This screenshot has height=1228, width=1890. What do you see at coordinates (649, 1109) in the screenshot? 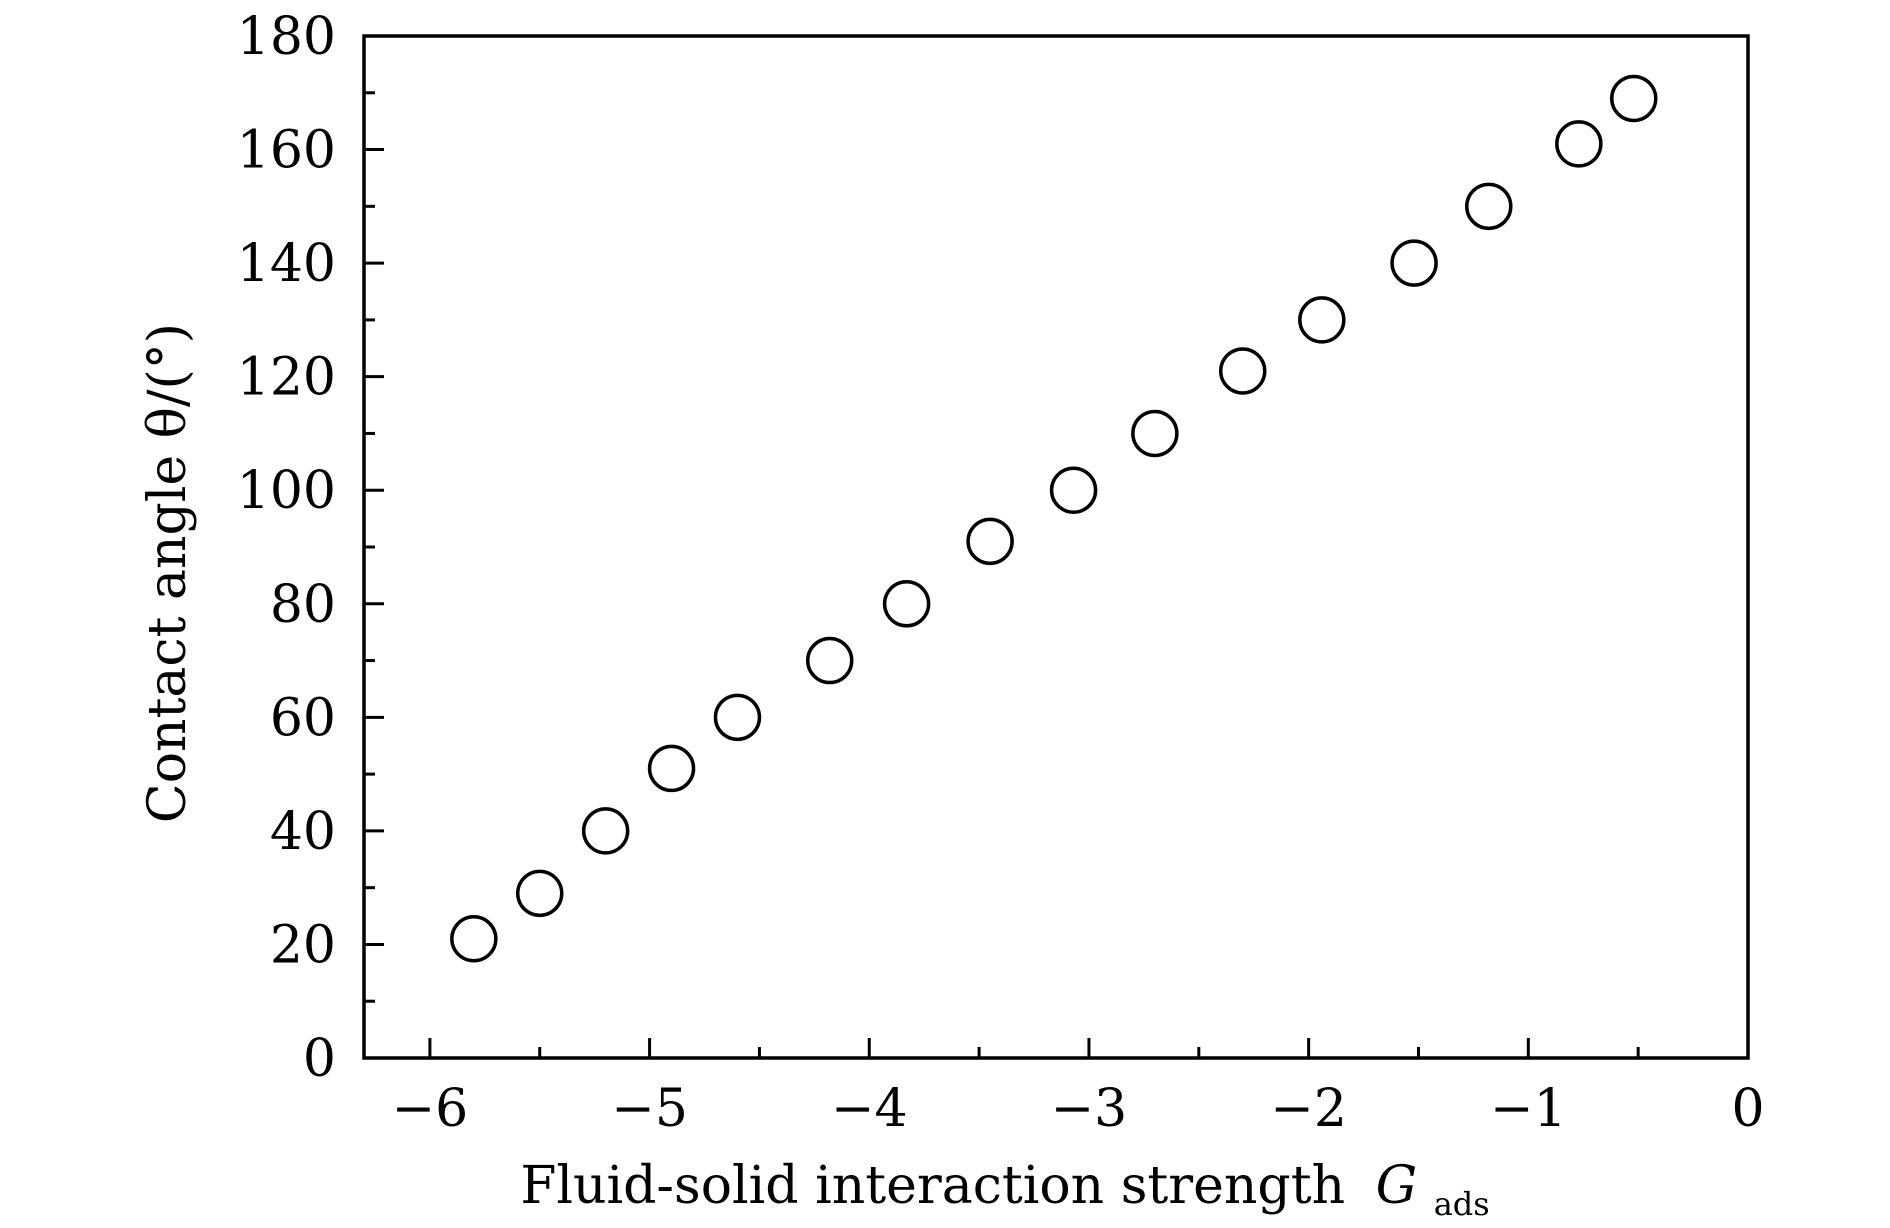
I see `x-tick-label: −5` at bounding box center [649, 1109].